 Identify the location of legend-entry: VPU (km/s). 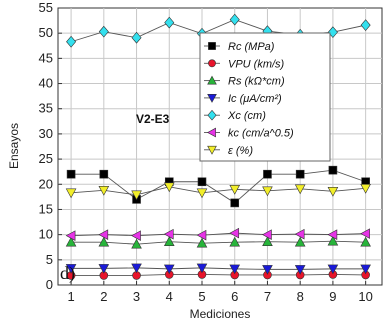
(256, 64).